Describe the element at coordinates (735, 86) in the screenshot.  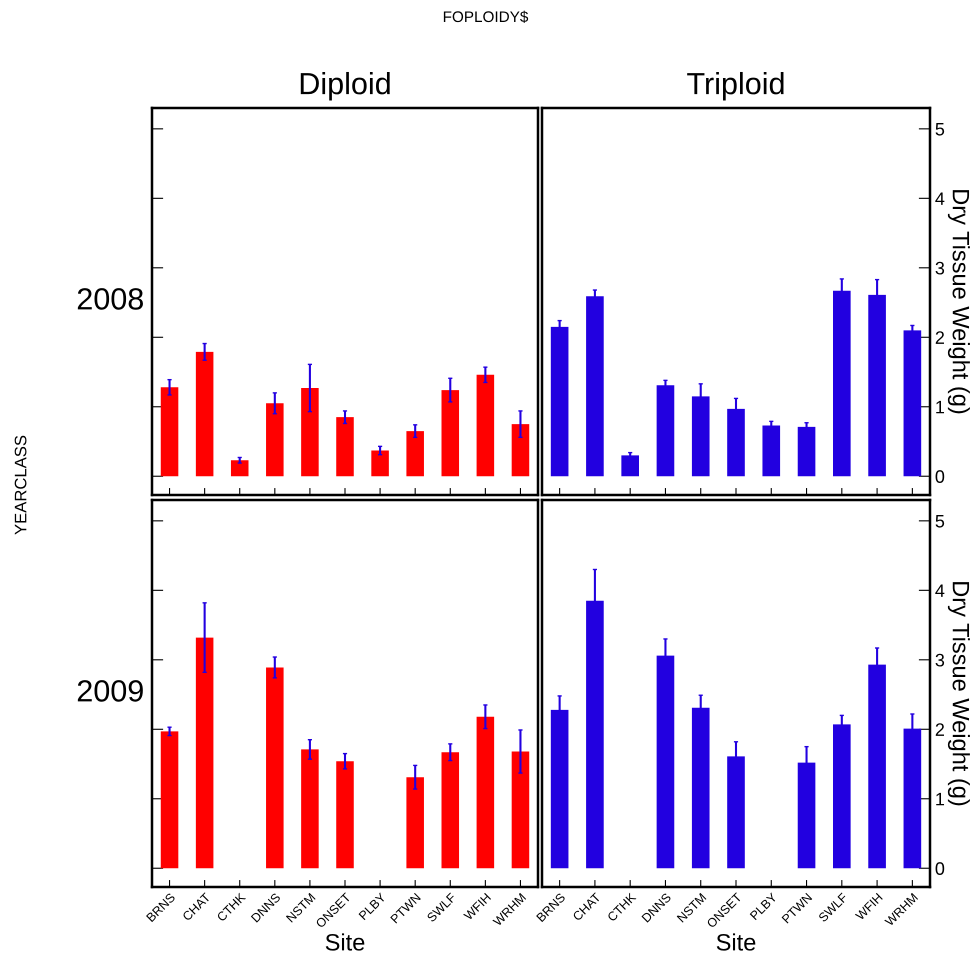
I see `chart-title: Triploid` at that location.